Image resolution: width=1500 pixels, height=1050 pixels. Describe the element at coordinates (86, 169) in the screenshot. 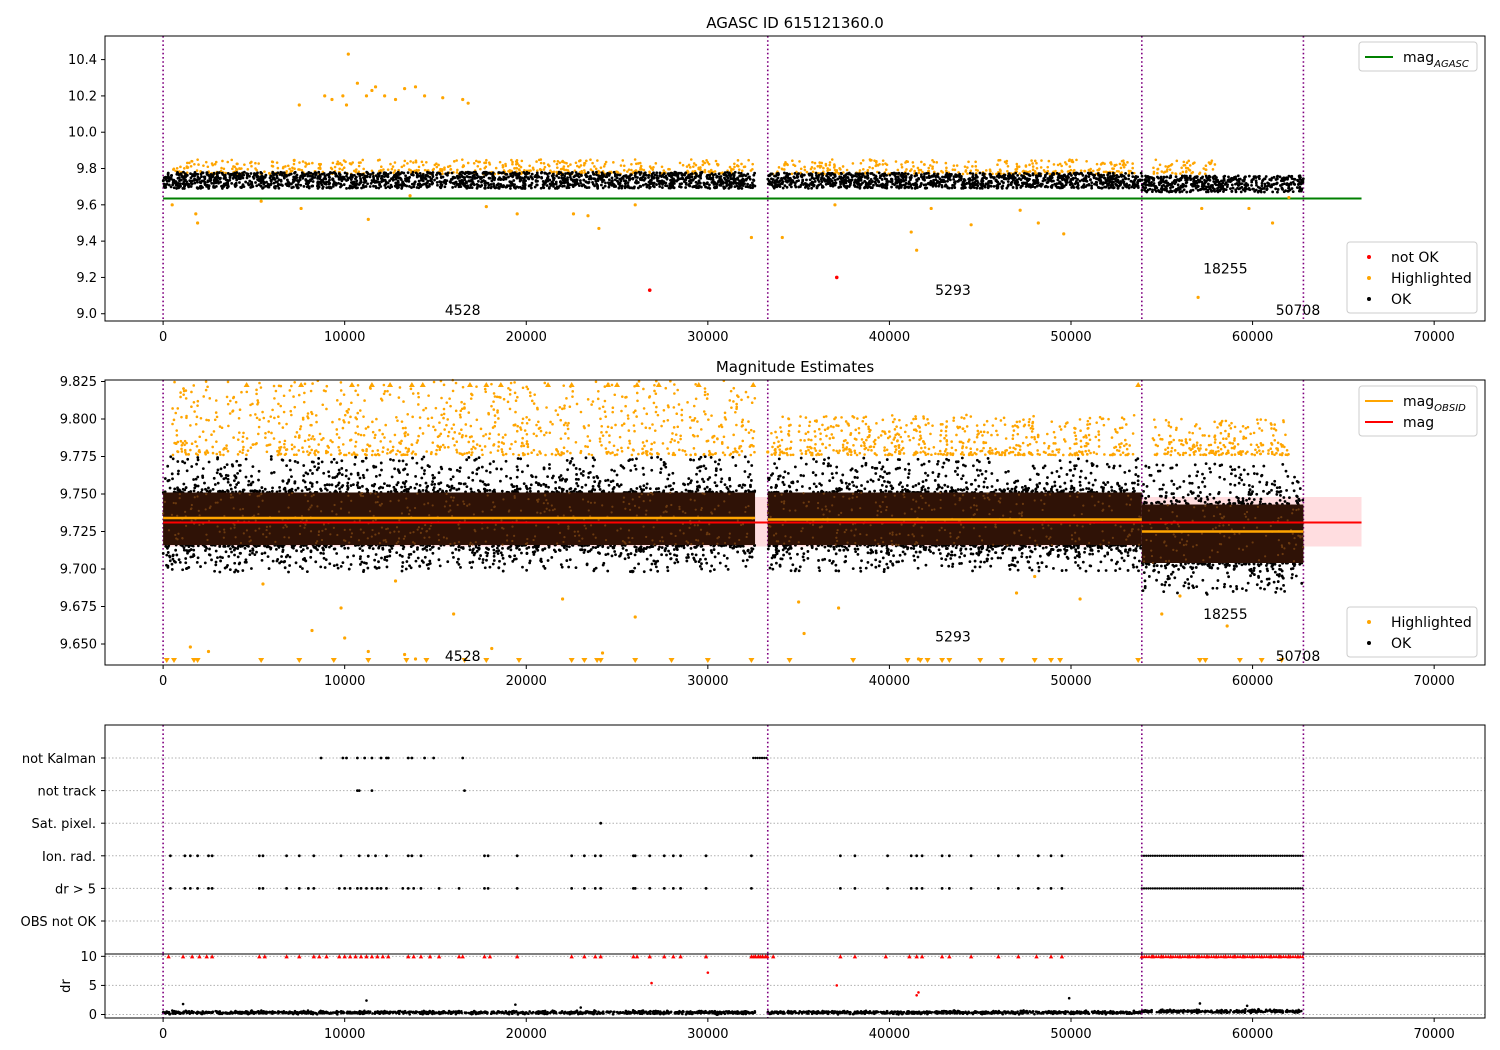

I see `y-tick-label: 9.8` at that location.